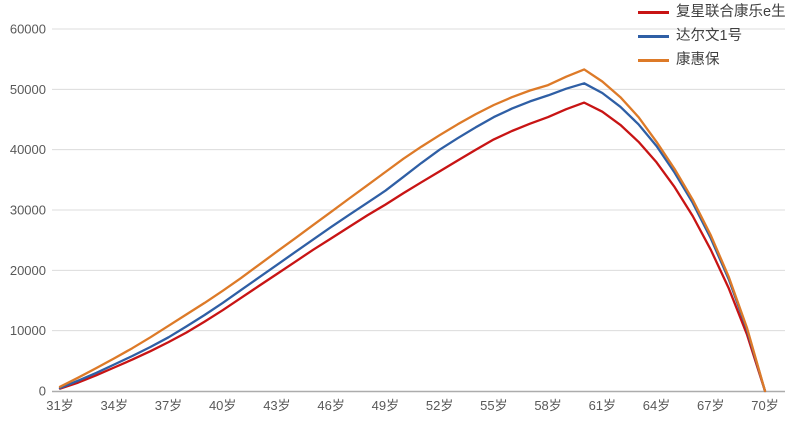 Image resolution: width=797 pixels, height=422 pixels. I want to click on legend-item: 康惠保, so click(712, 60).